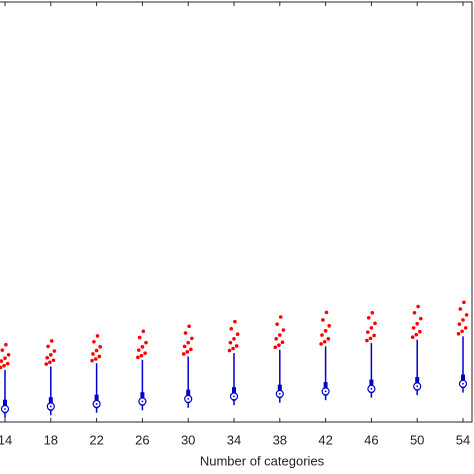 The width and height of the screenshot is (474, 474). Describe the element at coordinates (142, 439) in the screenshot. I see `x-tick-label: 26` at that location.